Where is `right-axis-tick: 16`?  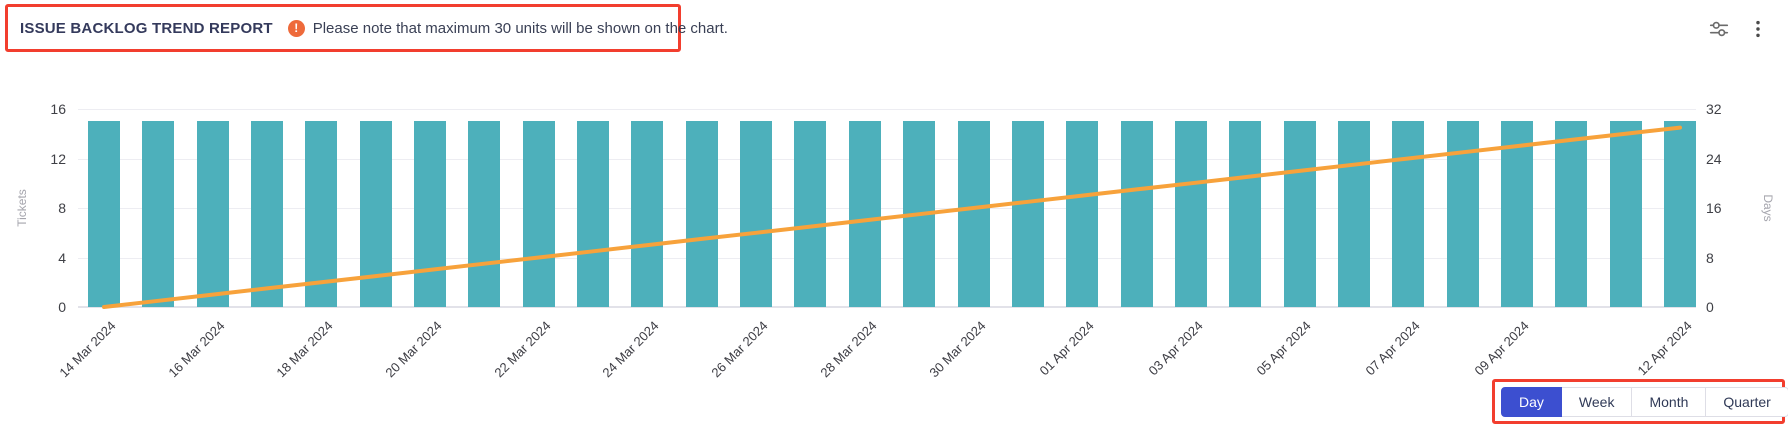 right-axis-tick: 16 is located at coordinates (1714, 208).